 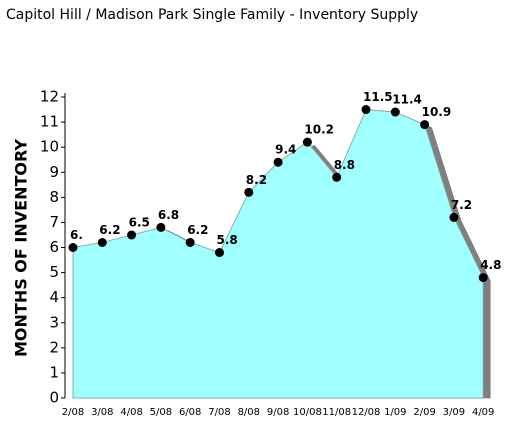 I want to click on y-tick-label: 2, so click(x=54, y=347).